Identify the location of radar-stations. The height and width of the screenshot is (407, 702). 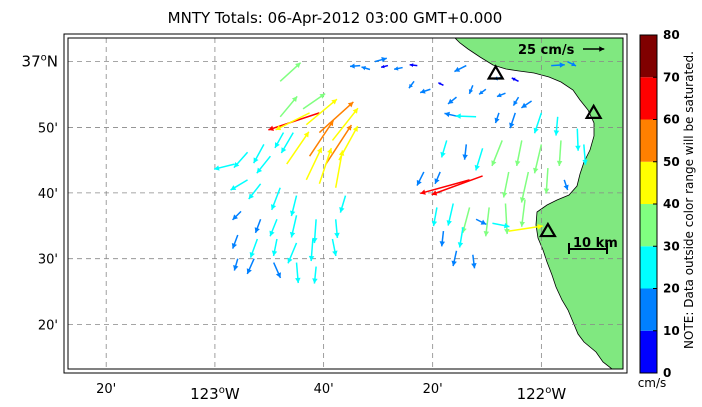
(544, 151).